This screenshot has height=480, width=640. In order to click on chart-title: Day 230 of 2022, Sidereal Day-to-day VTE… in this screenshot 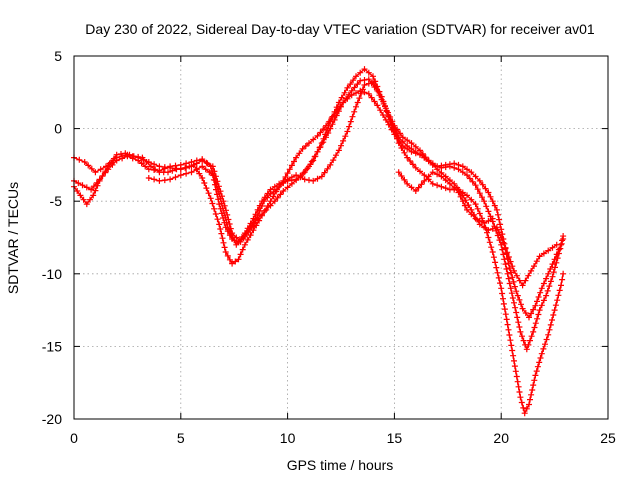, I will do `click(340, 29)`.